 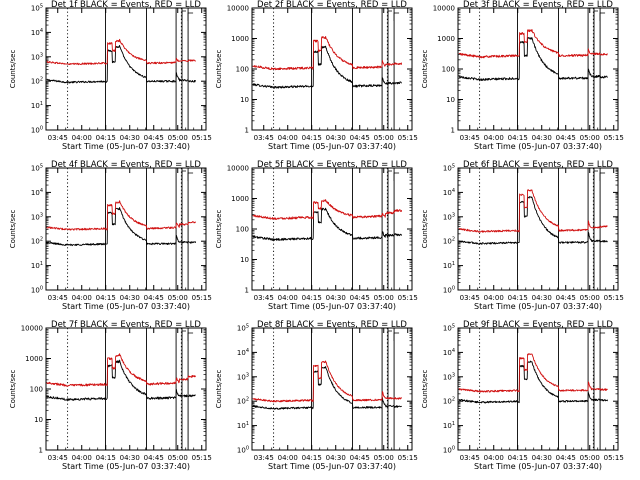 I want to click on panel-title: Det 9f BLACK = Events, RED = LLD, so click(x=538, y=325).